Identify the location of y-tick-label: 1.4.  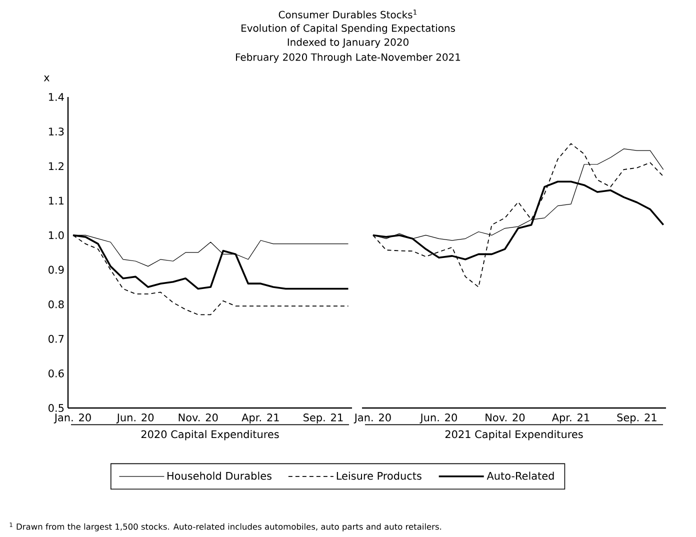
(56, 97).